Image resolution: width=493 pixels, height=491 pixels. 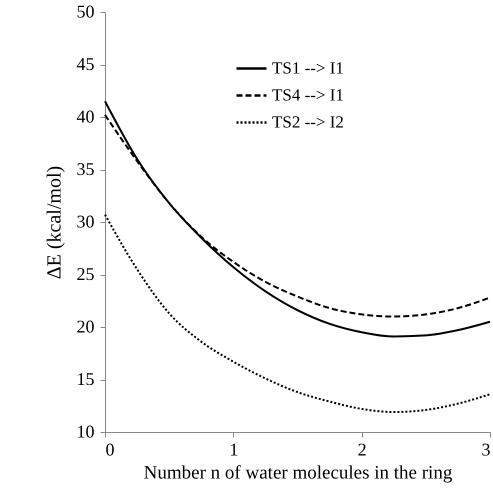 I want to click on legend-label: TS1 --> I1, so click(x=308, y=68).